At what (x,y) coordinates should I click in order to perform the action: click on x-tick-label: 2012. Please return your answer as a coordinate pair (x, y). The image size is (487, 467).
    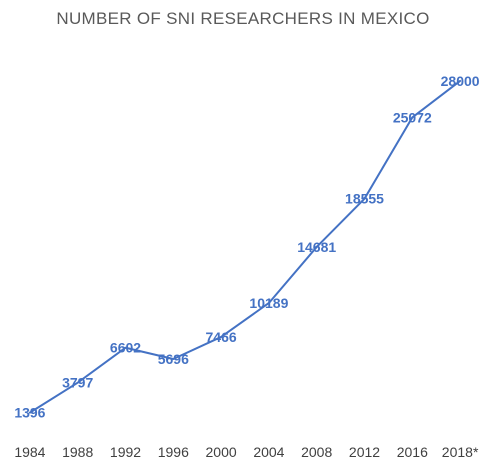
    Looking at the image, I should click on (364, 452).